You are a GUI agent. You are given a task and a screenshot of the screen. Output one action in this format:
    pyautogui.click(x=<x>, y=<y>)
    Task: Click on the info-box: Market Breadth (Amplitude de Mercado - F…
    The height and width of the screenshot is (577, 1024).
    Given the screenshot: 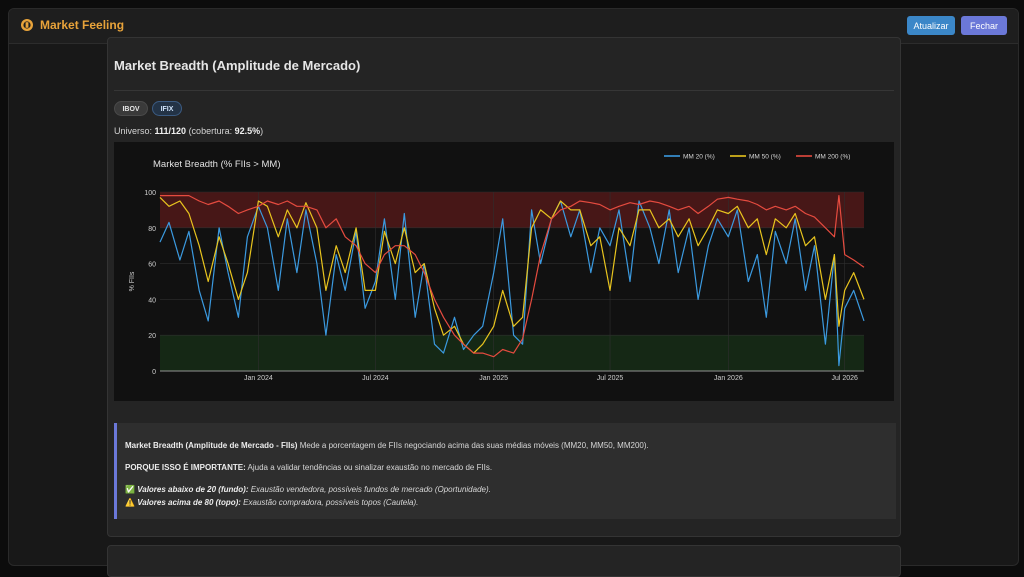 What is the action you would take?
    pyautogui.click(x=505, y=471)
    